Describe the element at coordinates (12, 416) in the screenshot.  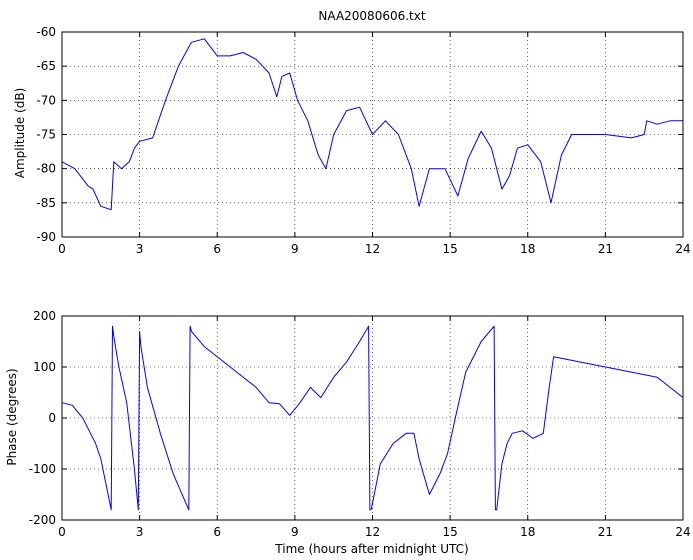
I see `phase-y-axis-label: Phase (degrees)` at that location.